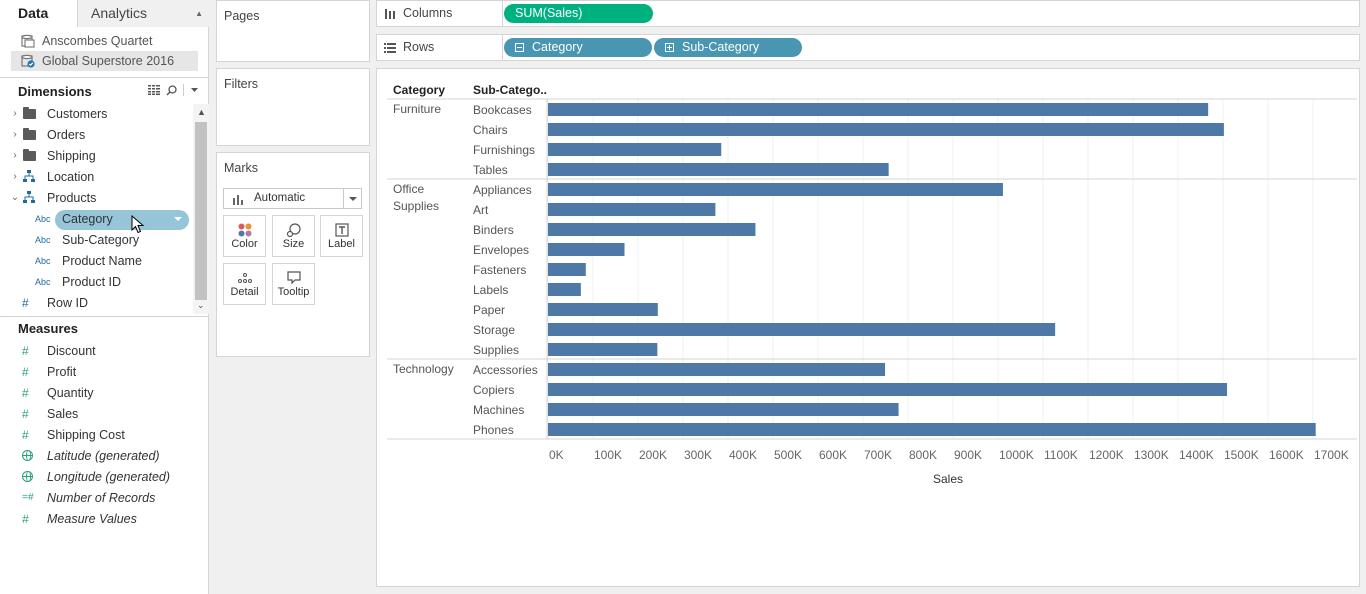 This screenshot has height=594, width=1366. Describe the element at coordinates (88, 498) in the screenshot. I see `measure-field-number-of-records: =# Number of Records` at that location.